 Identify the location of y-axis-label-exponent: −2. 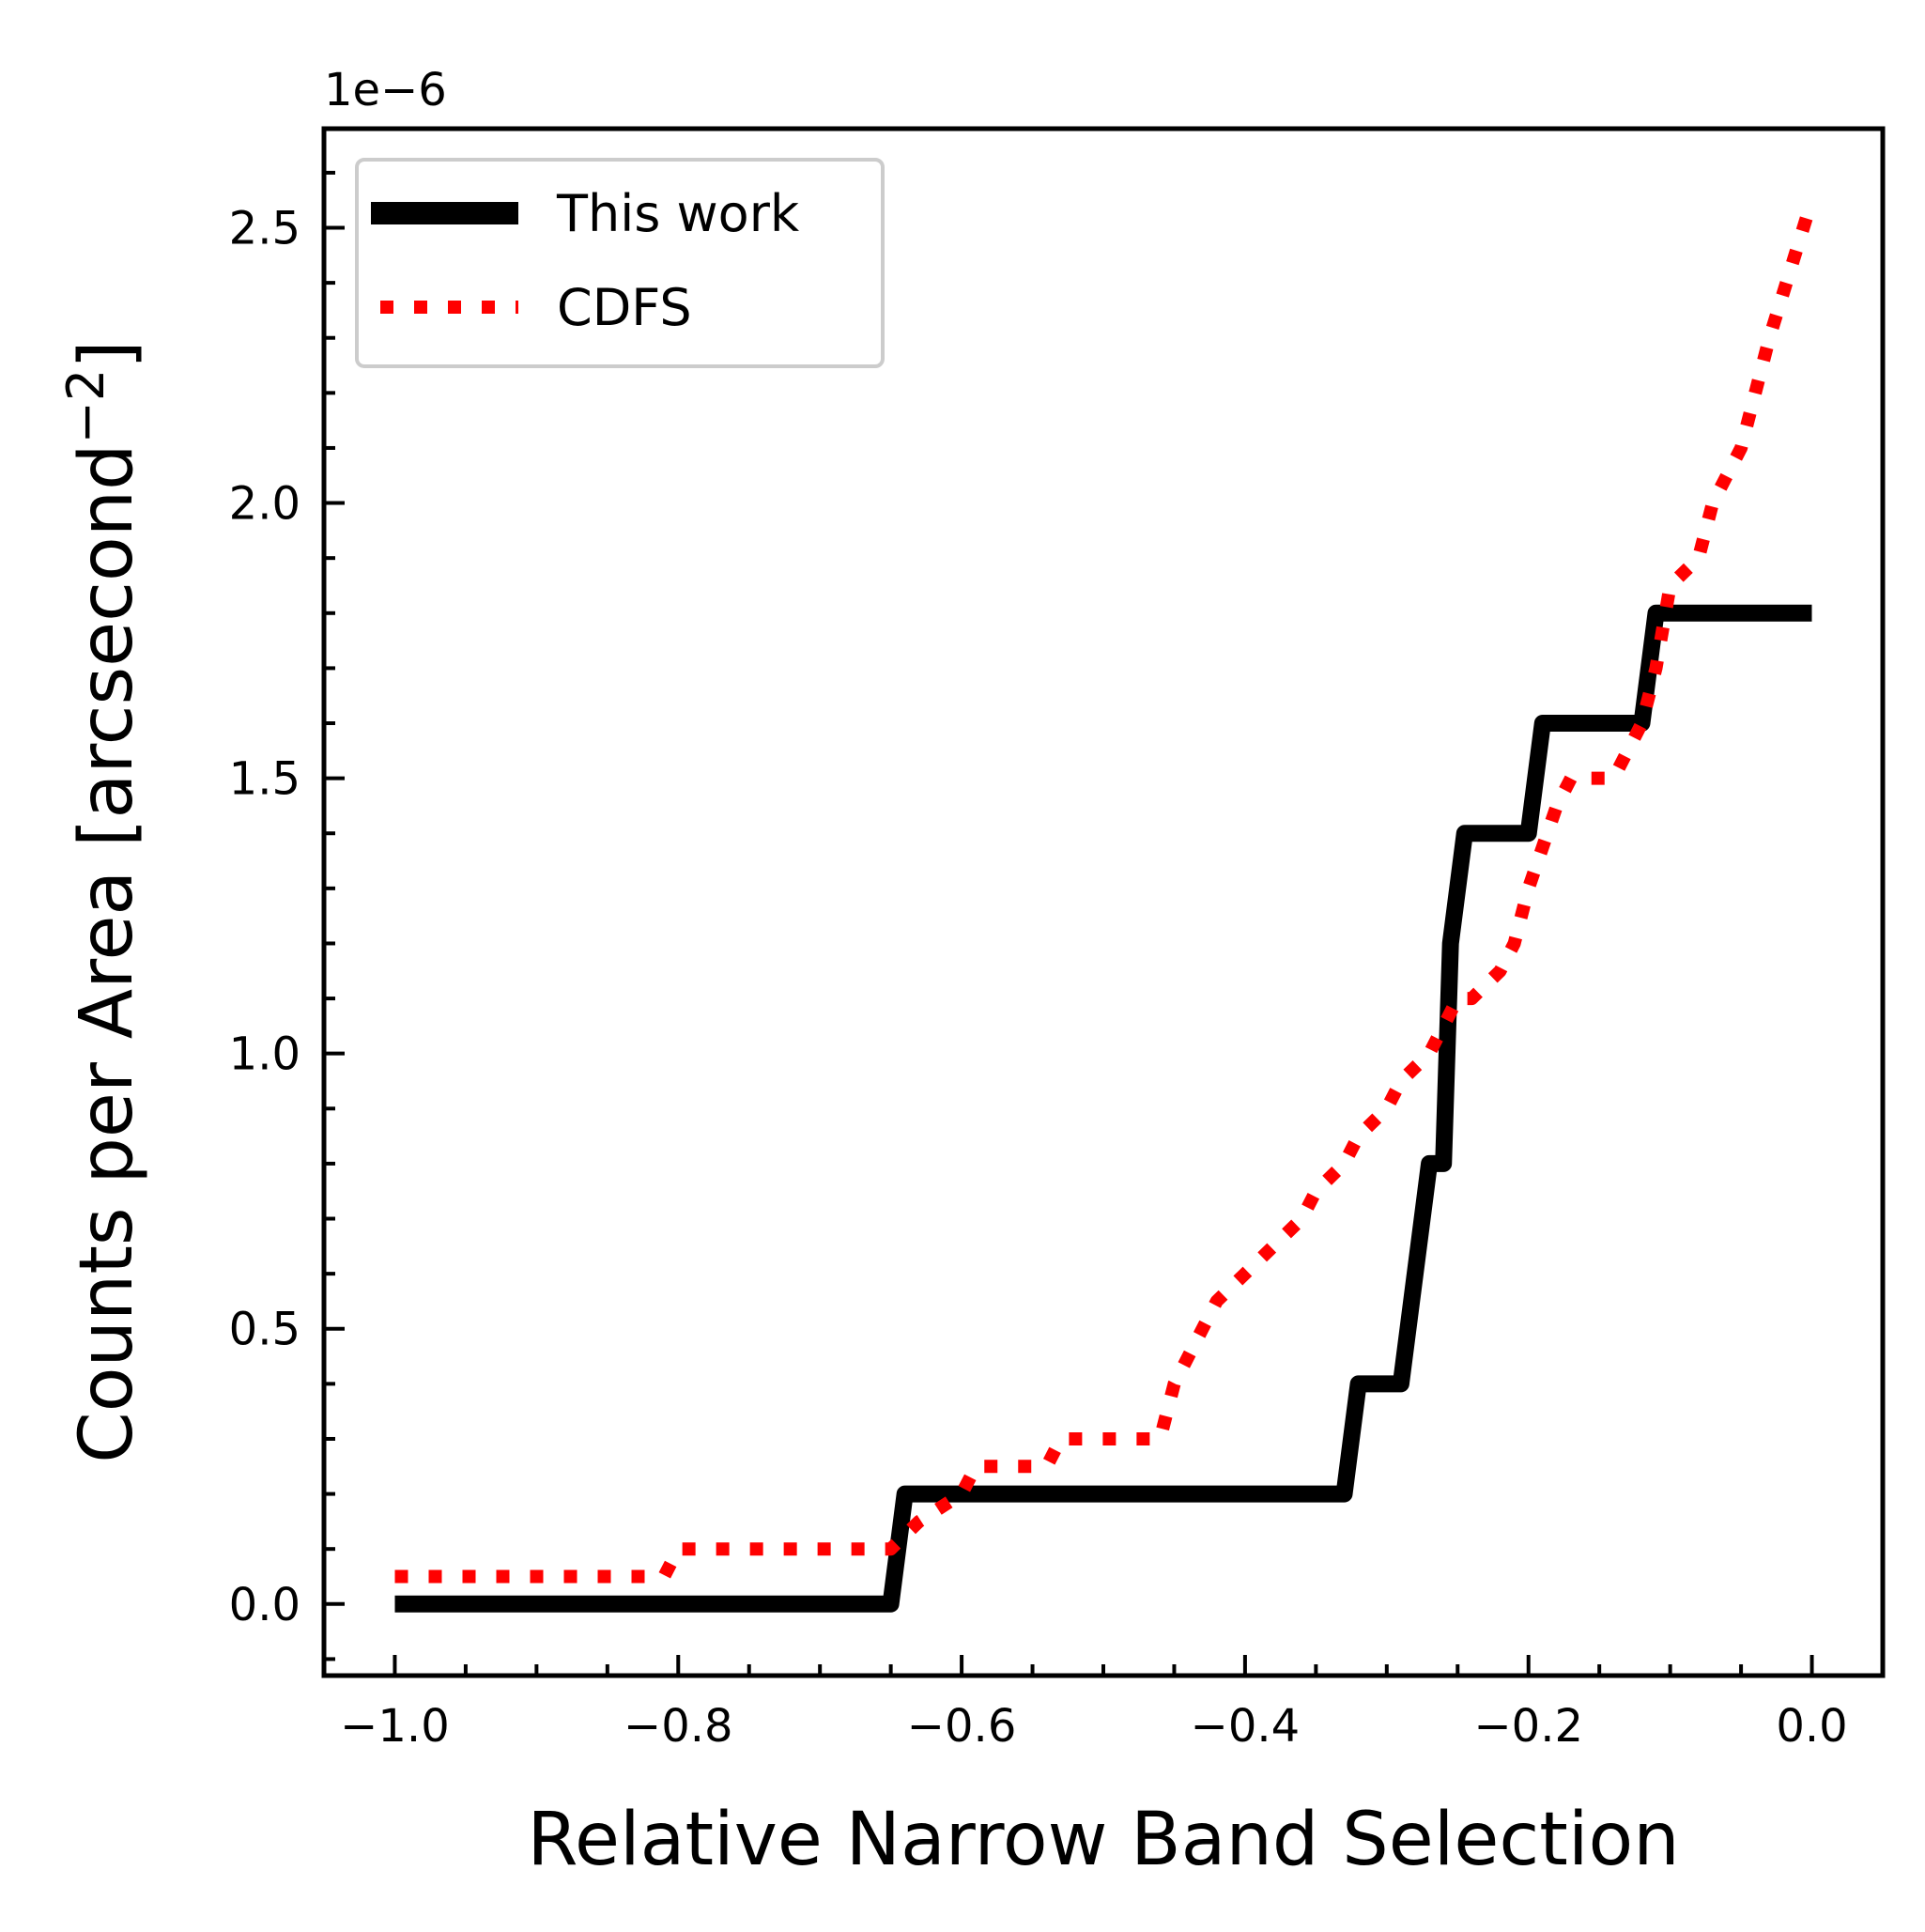
(86, 406).